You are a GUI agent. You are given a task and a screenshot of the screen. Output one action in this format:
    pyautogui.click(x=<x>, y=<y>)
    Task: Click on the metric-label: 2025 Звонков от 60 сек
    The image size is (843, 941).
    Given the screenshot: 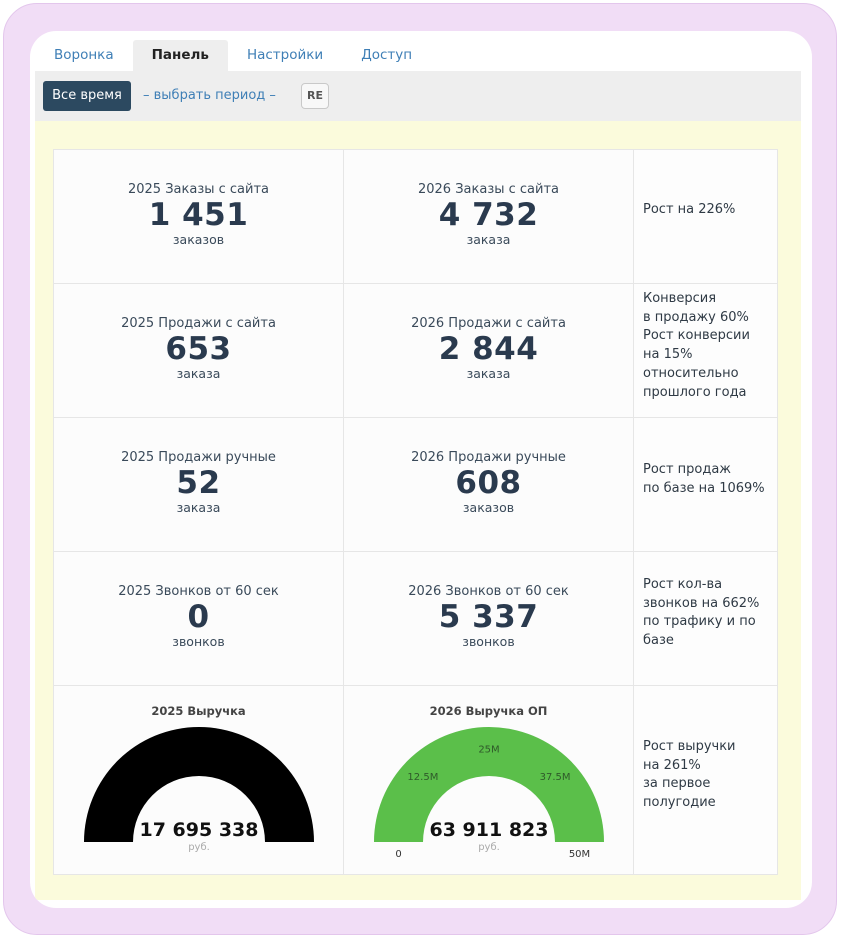 What is the action you would take?
    pyautogui.click(x=198, y=591)
    